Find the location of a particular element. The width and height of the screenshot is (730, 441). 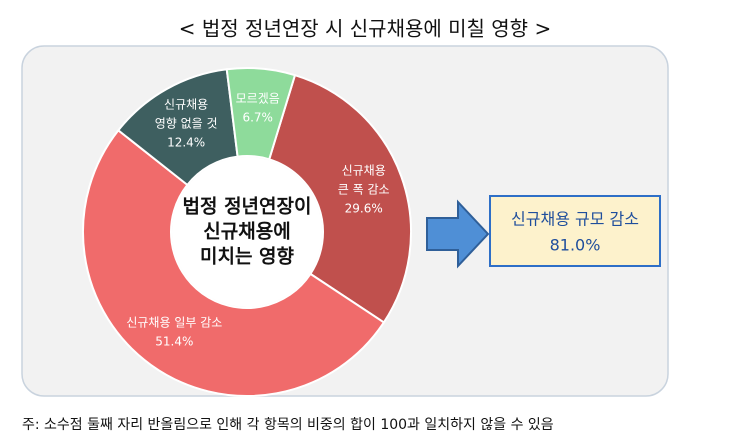

arrow is located at coordinates (458, 234).